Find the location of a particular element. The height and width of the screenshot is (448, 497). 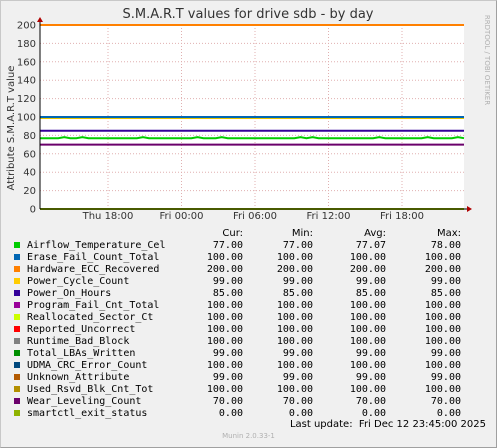

legend-label: Used_Rsvd_Blk_Cnt_Tot is located at coordinates (90, 389).